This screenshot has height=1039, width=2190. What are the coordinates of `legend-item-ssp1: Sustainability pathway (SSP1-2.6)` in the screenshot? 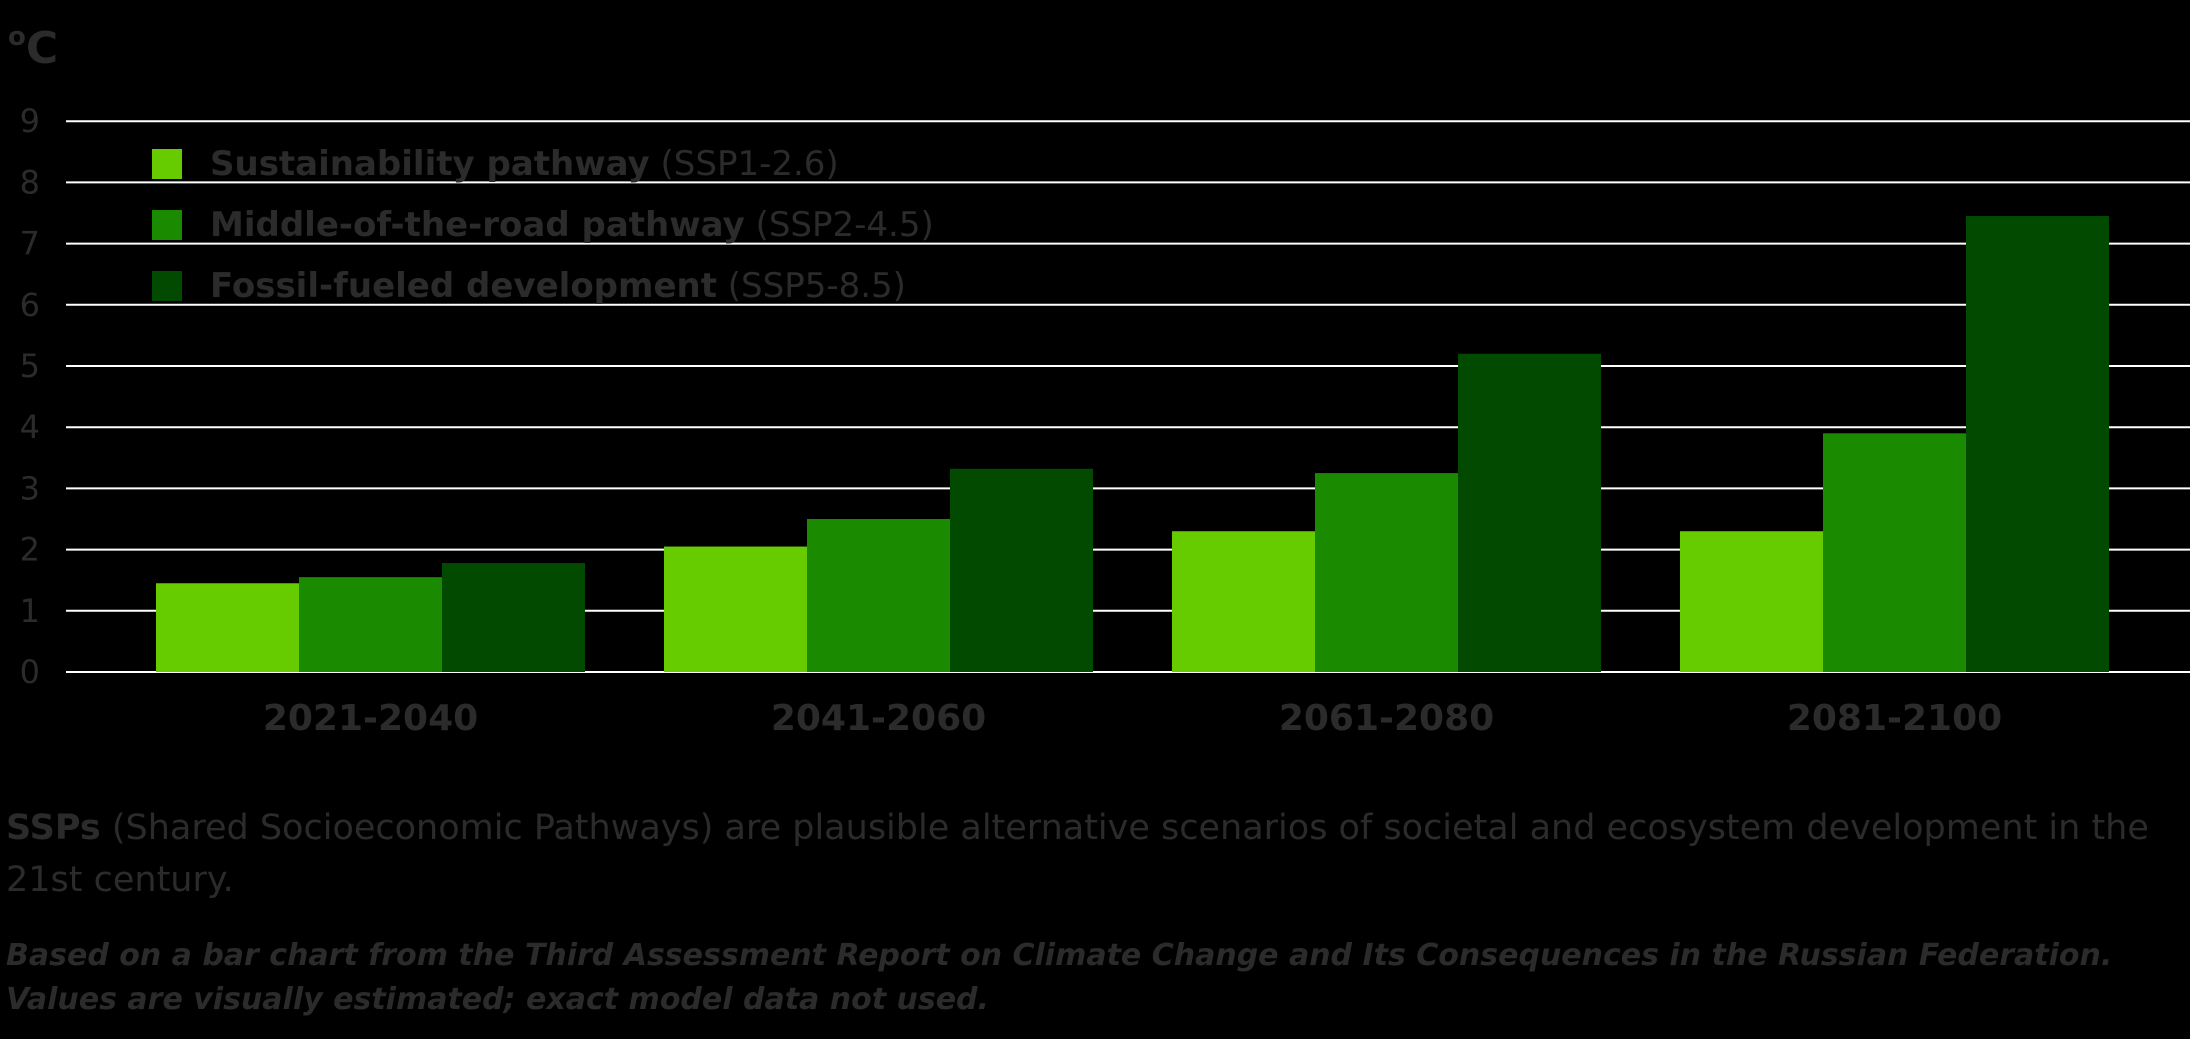 It's located at (543, 163).